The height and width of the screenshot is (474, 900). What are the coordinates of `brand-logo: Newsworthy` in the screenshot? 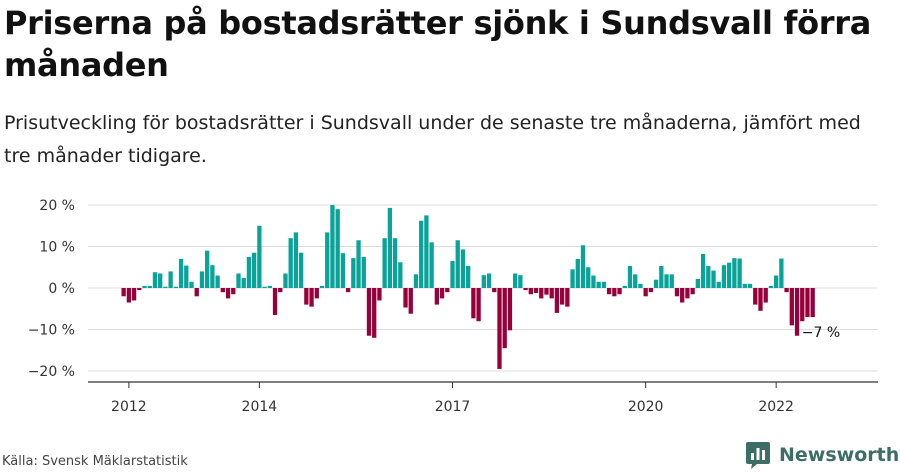 It's located at (822, 455).